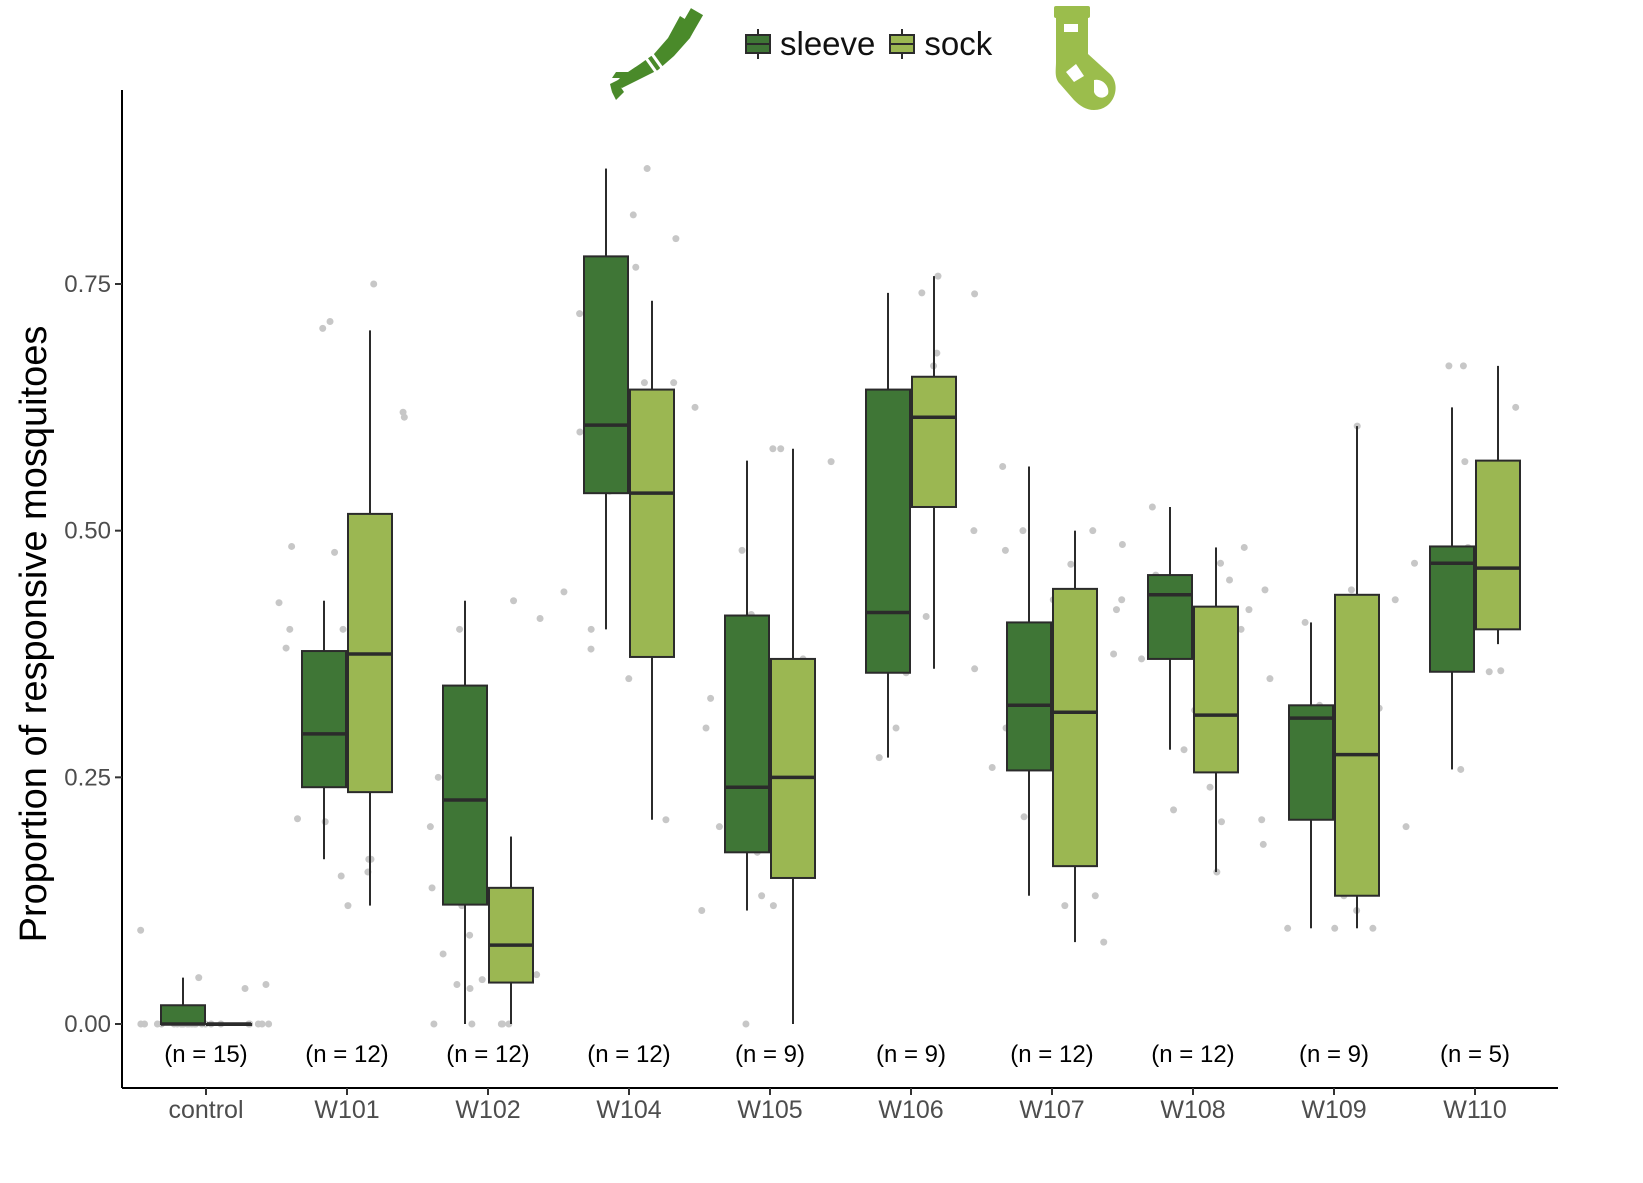 Image resolution: width=1643 pixels, height=1183 pixels. I want to click on box-sock-W101, so click(370, 618).